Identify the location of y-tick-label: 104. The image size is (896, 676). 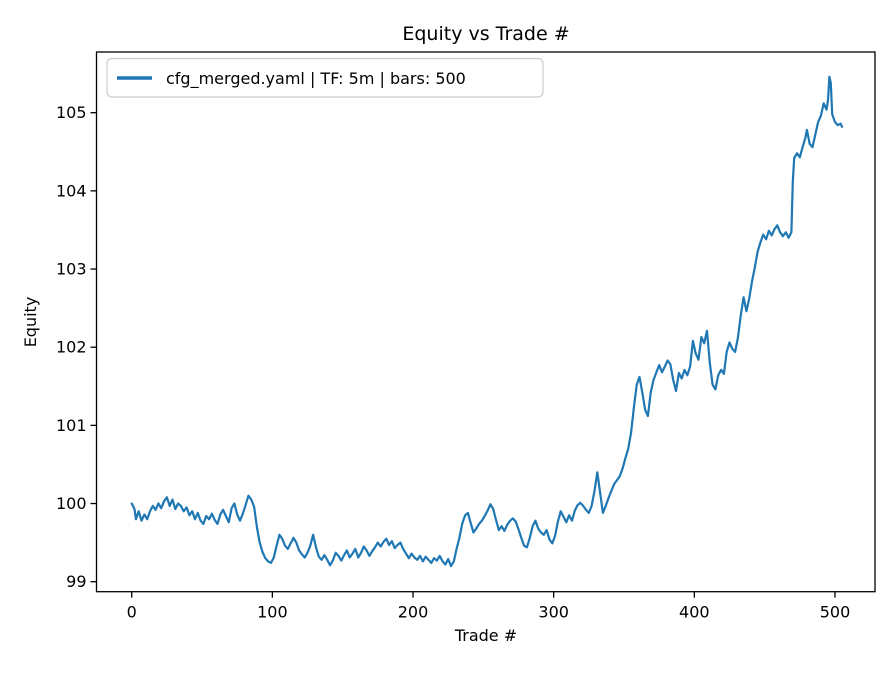
(71, 190).